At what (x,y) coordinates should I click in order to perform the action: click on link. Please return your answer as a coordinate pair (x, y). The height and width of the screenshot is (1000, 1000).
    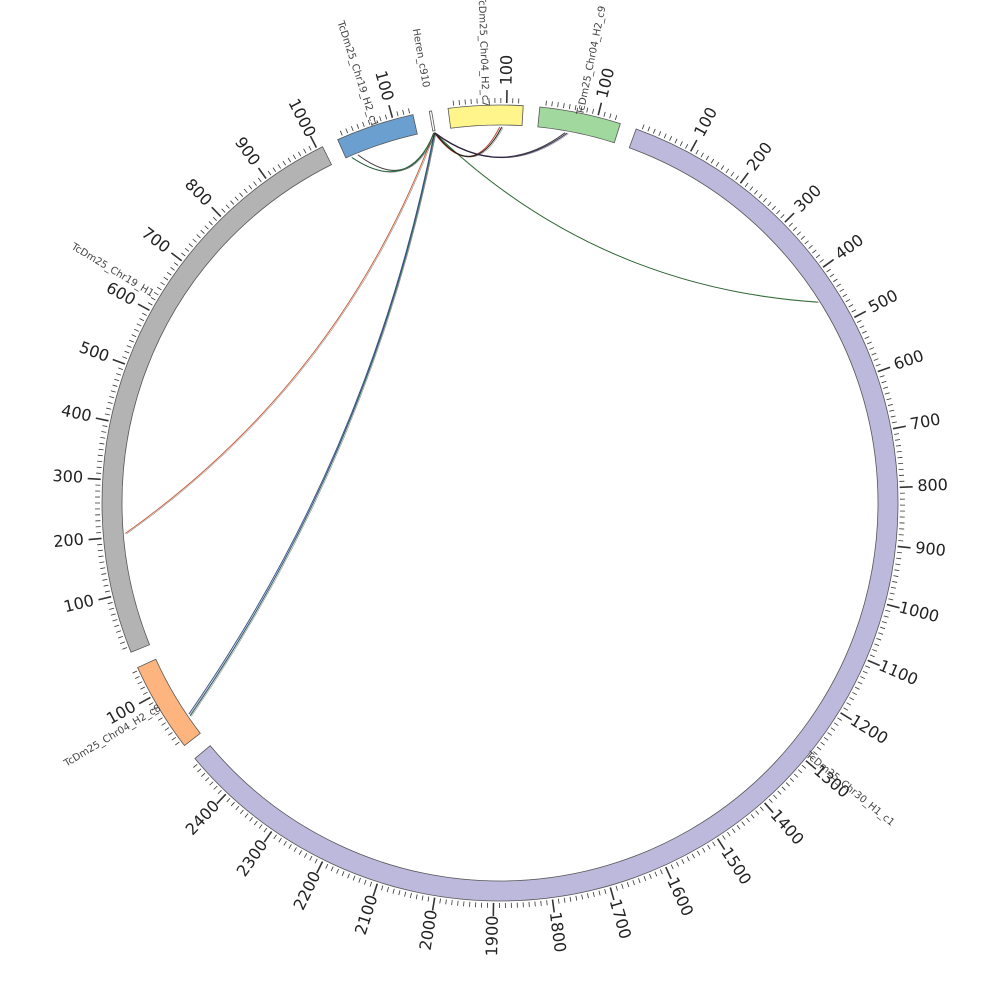
    Looking at the image, I should click on (468, 141).